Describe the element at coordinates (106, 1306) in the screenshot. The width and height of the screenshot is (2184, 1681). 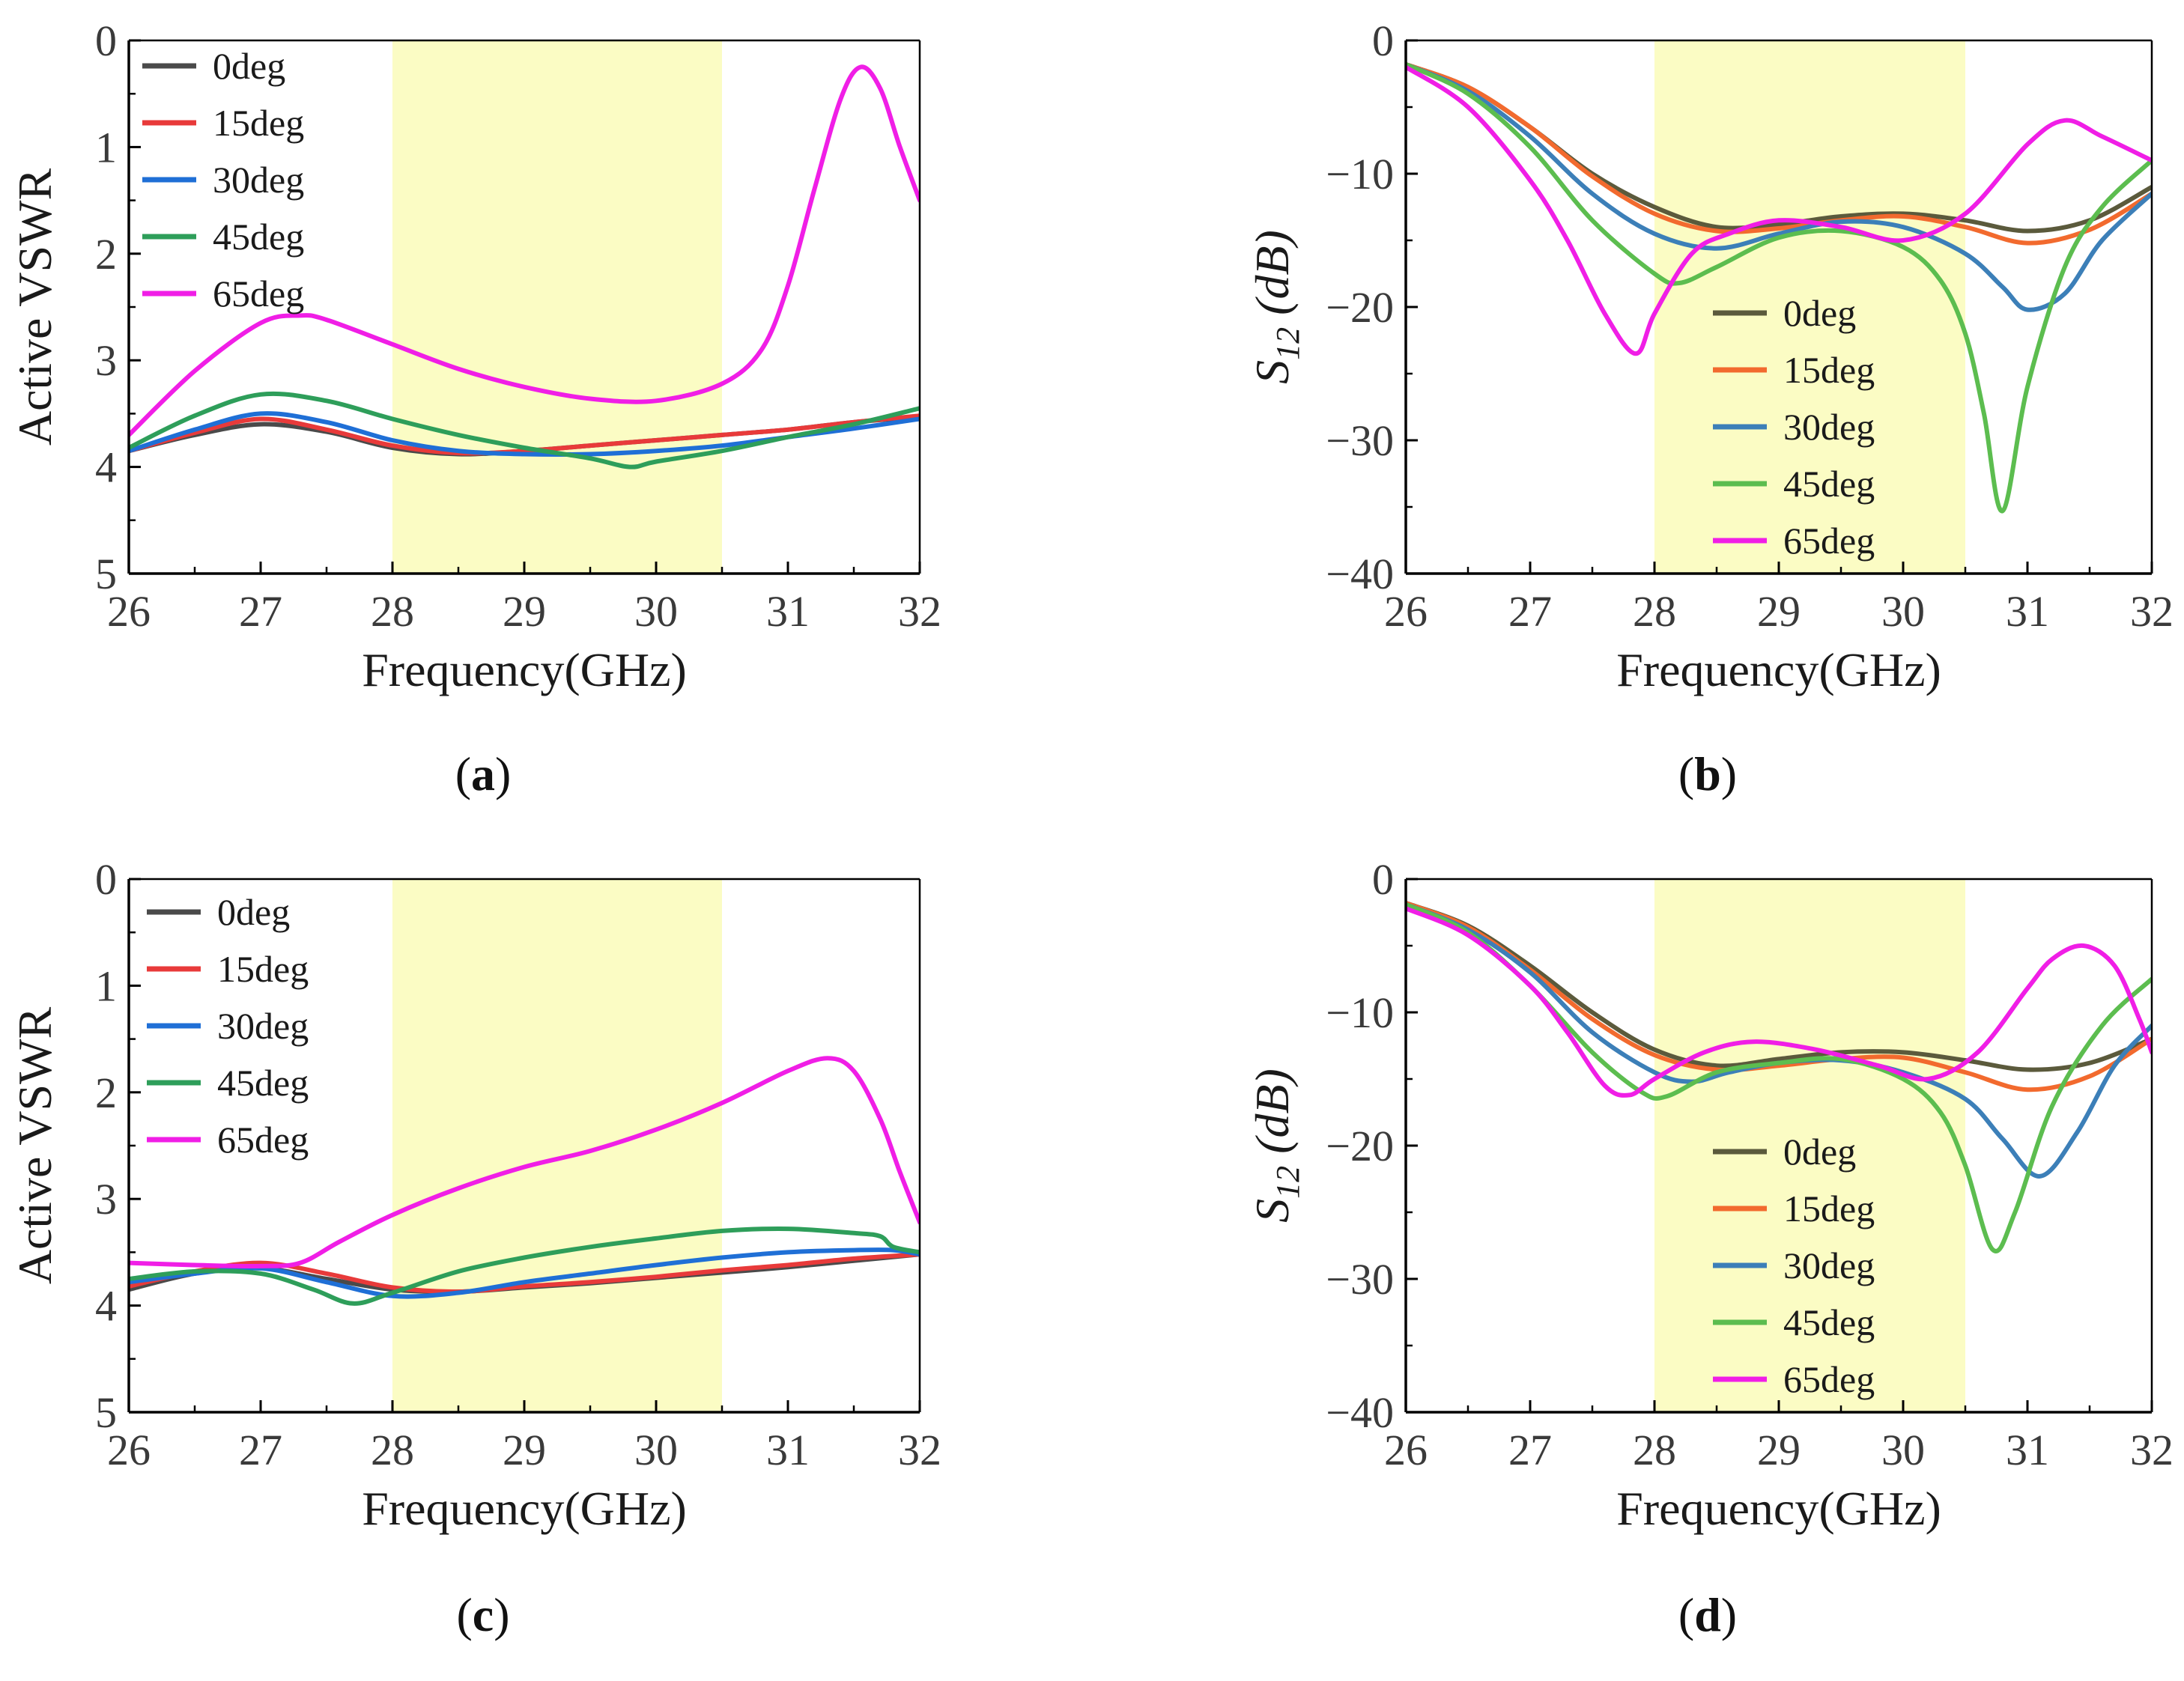
I see `y-tick-label: 4` at that location.